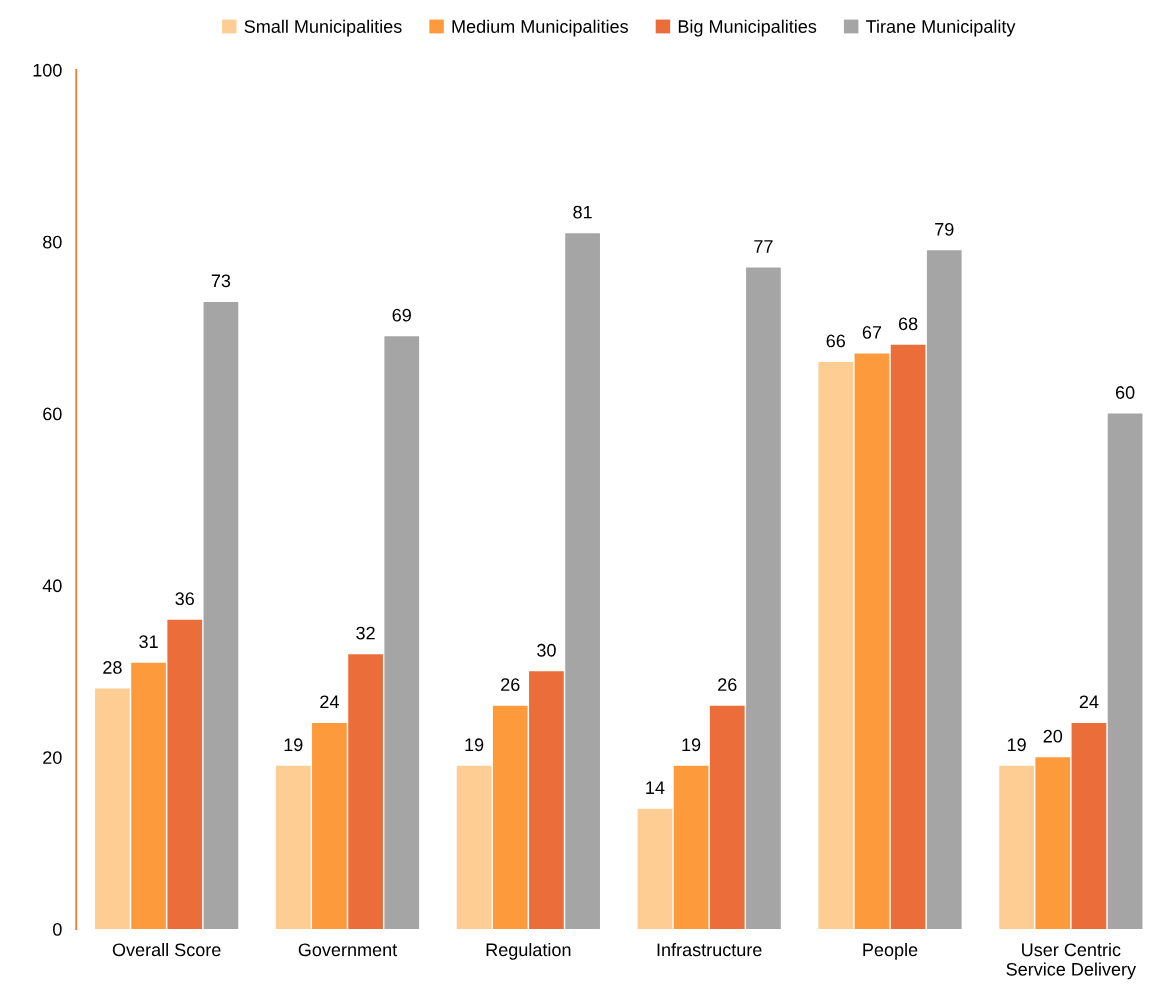 The height and width of the screenshot is (999, 1173). What do you see at coordinates (401, 315) in the screenshot?
I see `data-label: 69` at bounding box center [401, 315].